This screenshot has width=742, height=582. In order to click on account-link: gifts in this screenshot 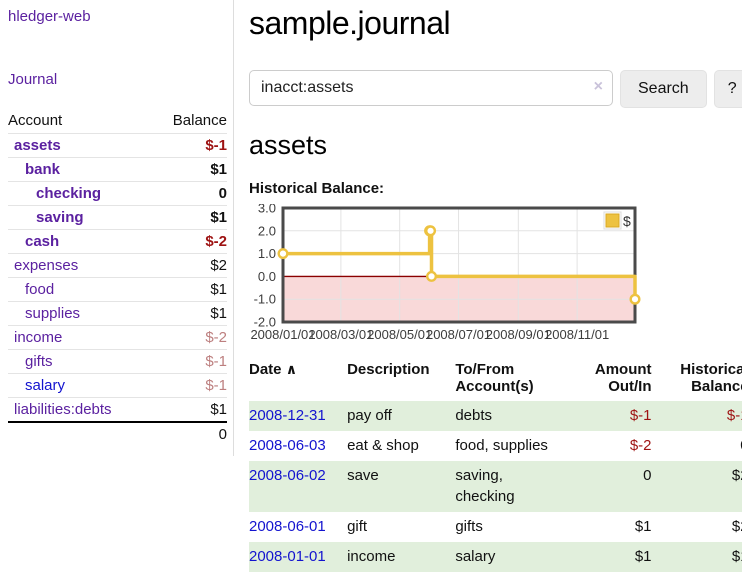, I will do `click(39, 361)`.